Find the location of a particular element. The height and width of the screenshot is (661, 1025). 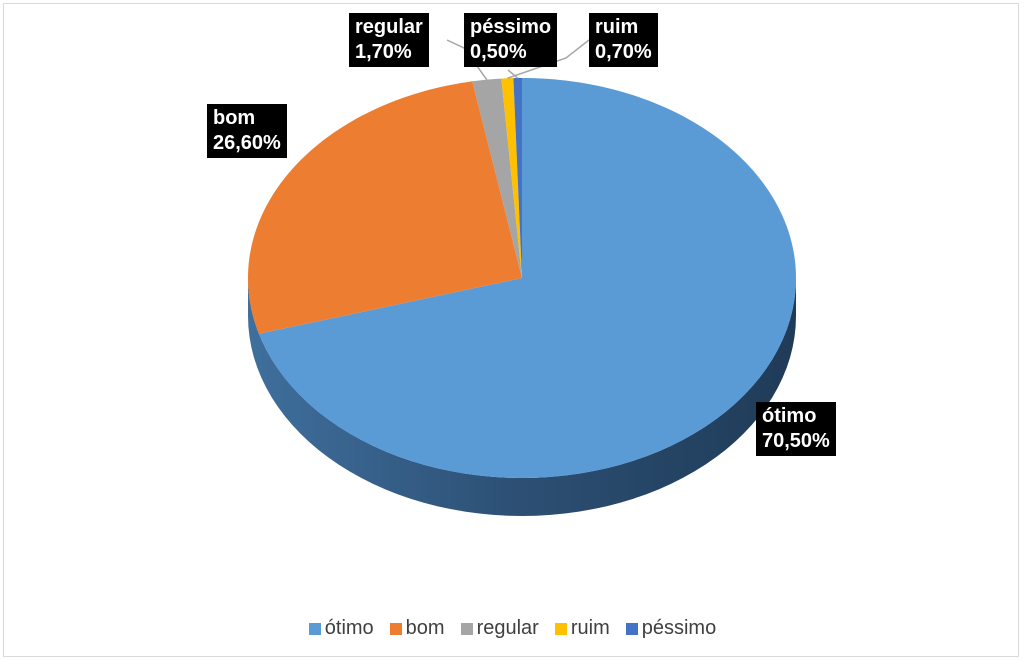

data-label-ruim: ruim 0,70% is located at coordinates (623, 40).